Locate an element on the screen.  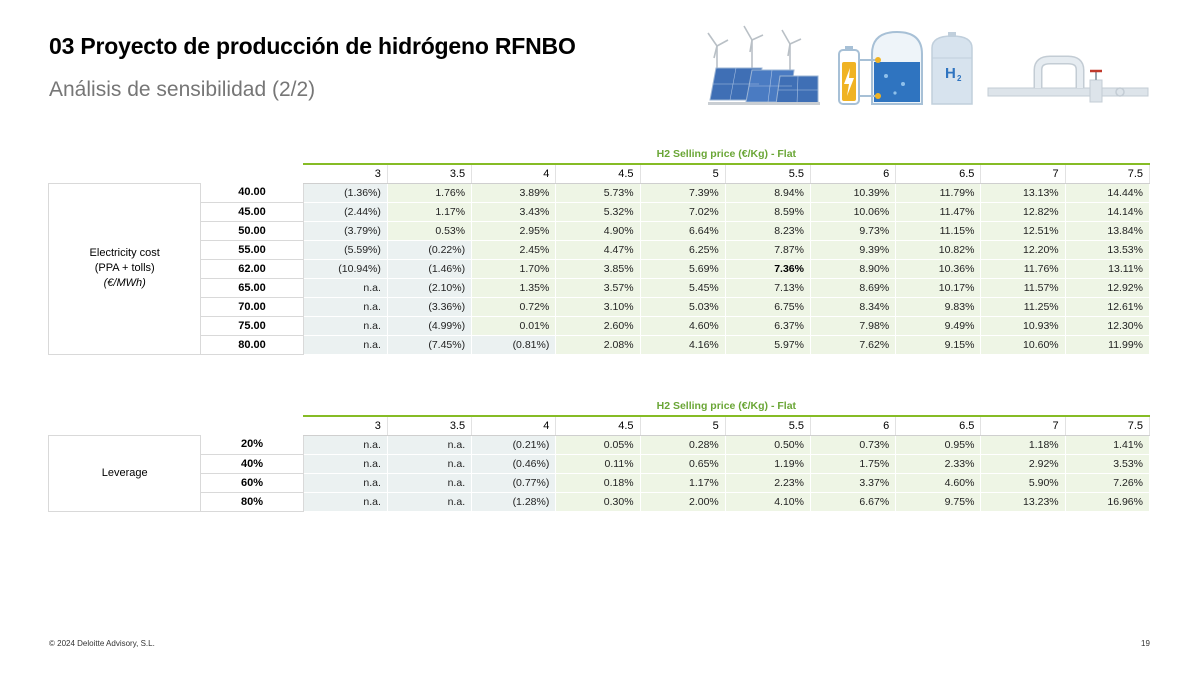
wind-turbine-icon is located at coordinates (754, 52).